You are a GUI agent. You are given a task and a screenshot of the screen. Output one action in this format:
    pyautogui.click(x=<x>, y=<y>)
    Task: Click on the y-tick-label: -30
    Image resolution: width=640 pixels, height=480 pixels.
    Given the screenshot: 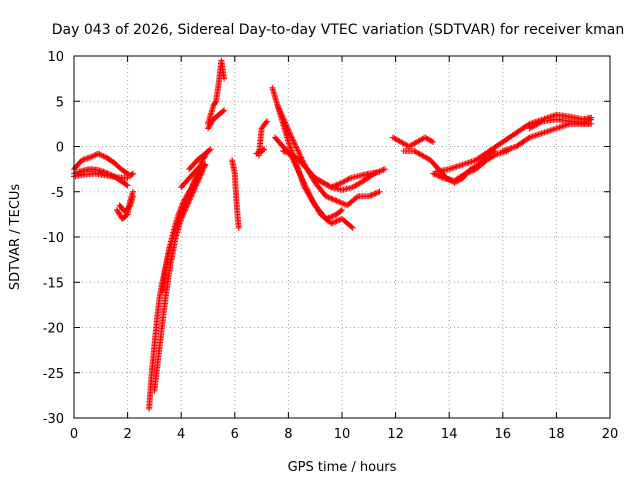 What is the action you would take?
    pyautogui.click(x=53, y=419)
    